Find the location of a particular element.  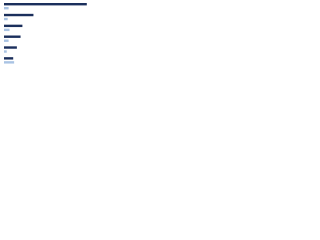

chart is located at coordinates (45, 33).